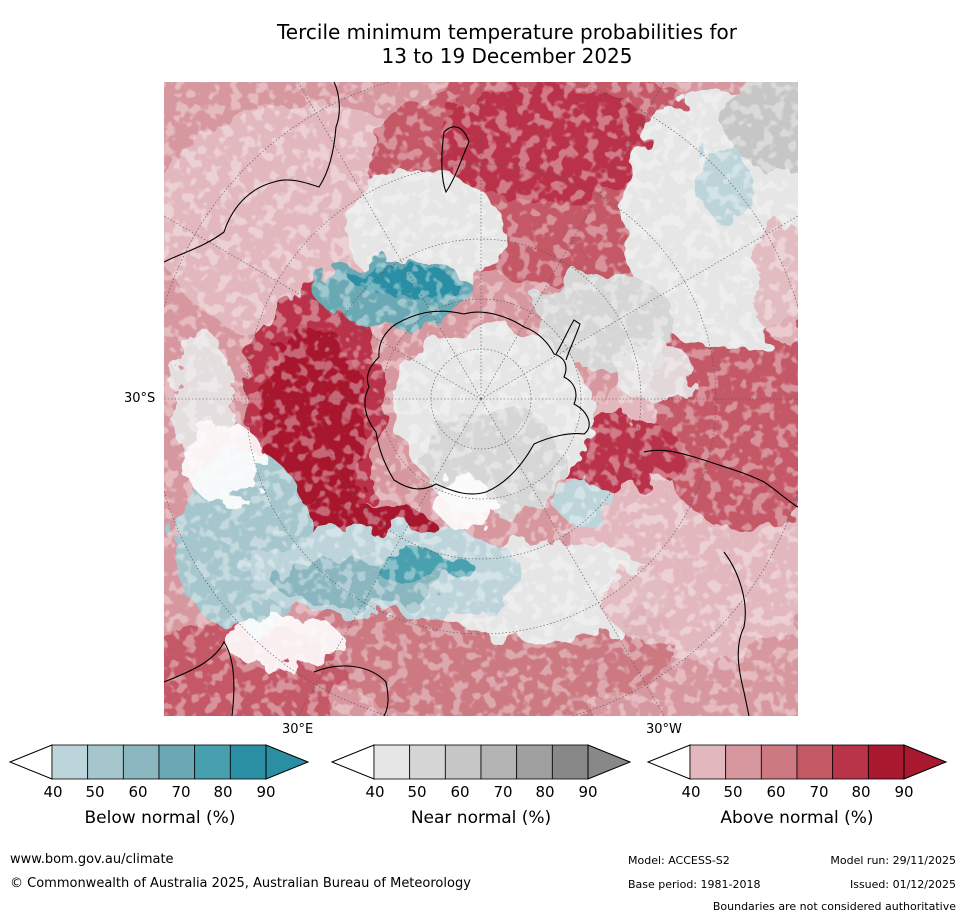 The image size is (965, 919). I want to click on colorbar-near-normal-label: Near normal (%), so click(481, 818).